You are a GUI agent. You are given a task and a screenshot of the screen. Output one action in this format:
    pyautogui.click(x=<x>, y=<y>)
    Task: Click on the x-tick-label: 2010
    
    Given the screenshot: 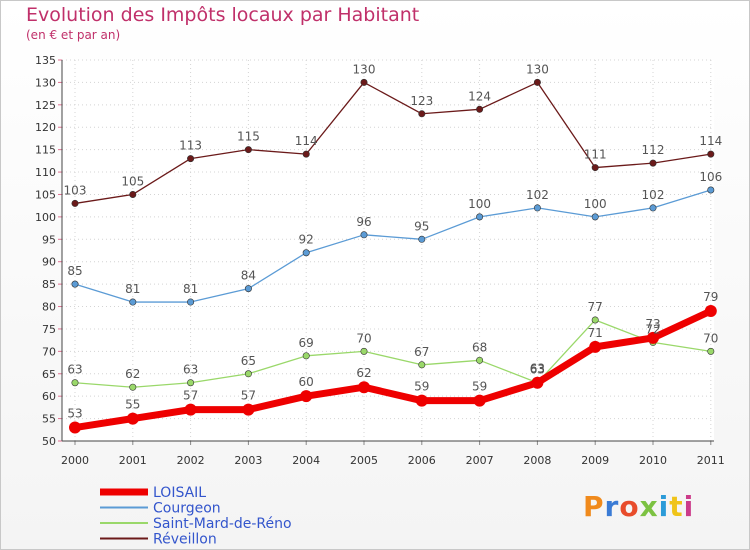 What is the action you would take?
    pyautogui.click(x=653, y=460)
    